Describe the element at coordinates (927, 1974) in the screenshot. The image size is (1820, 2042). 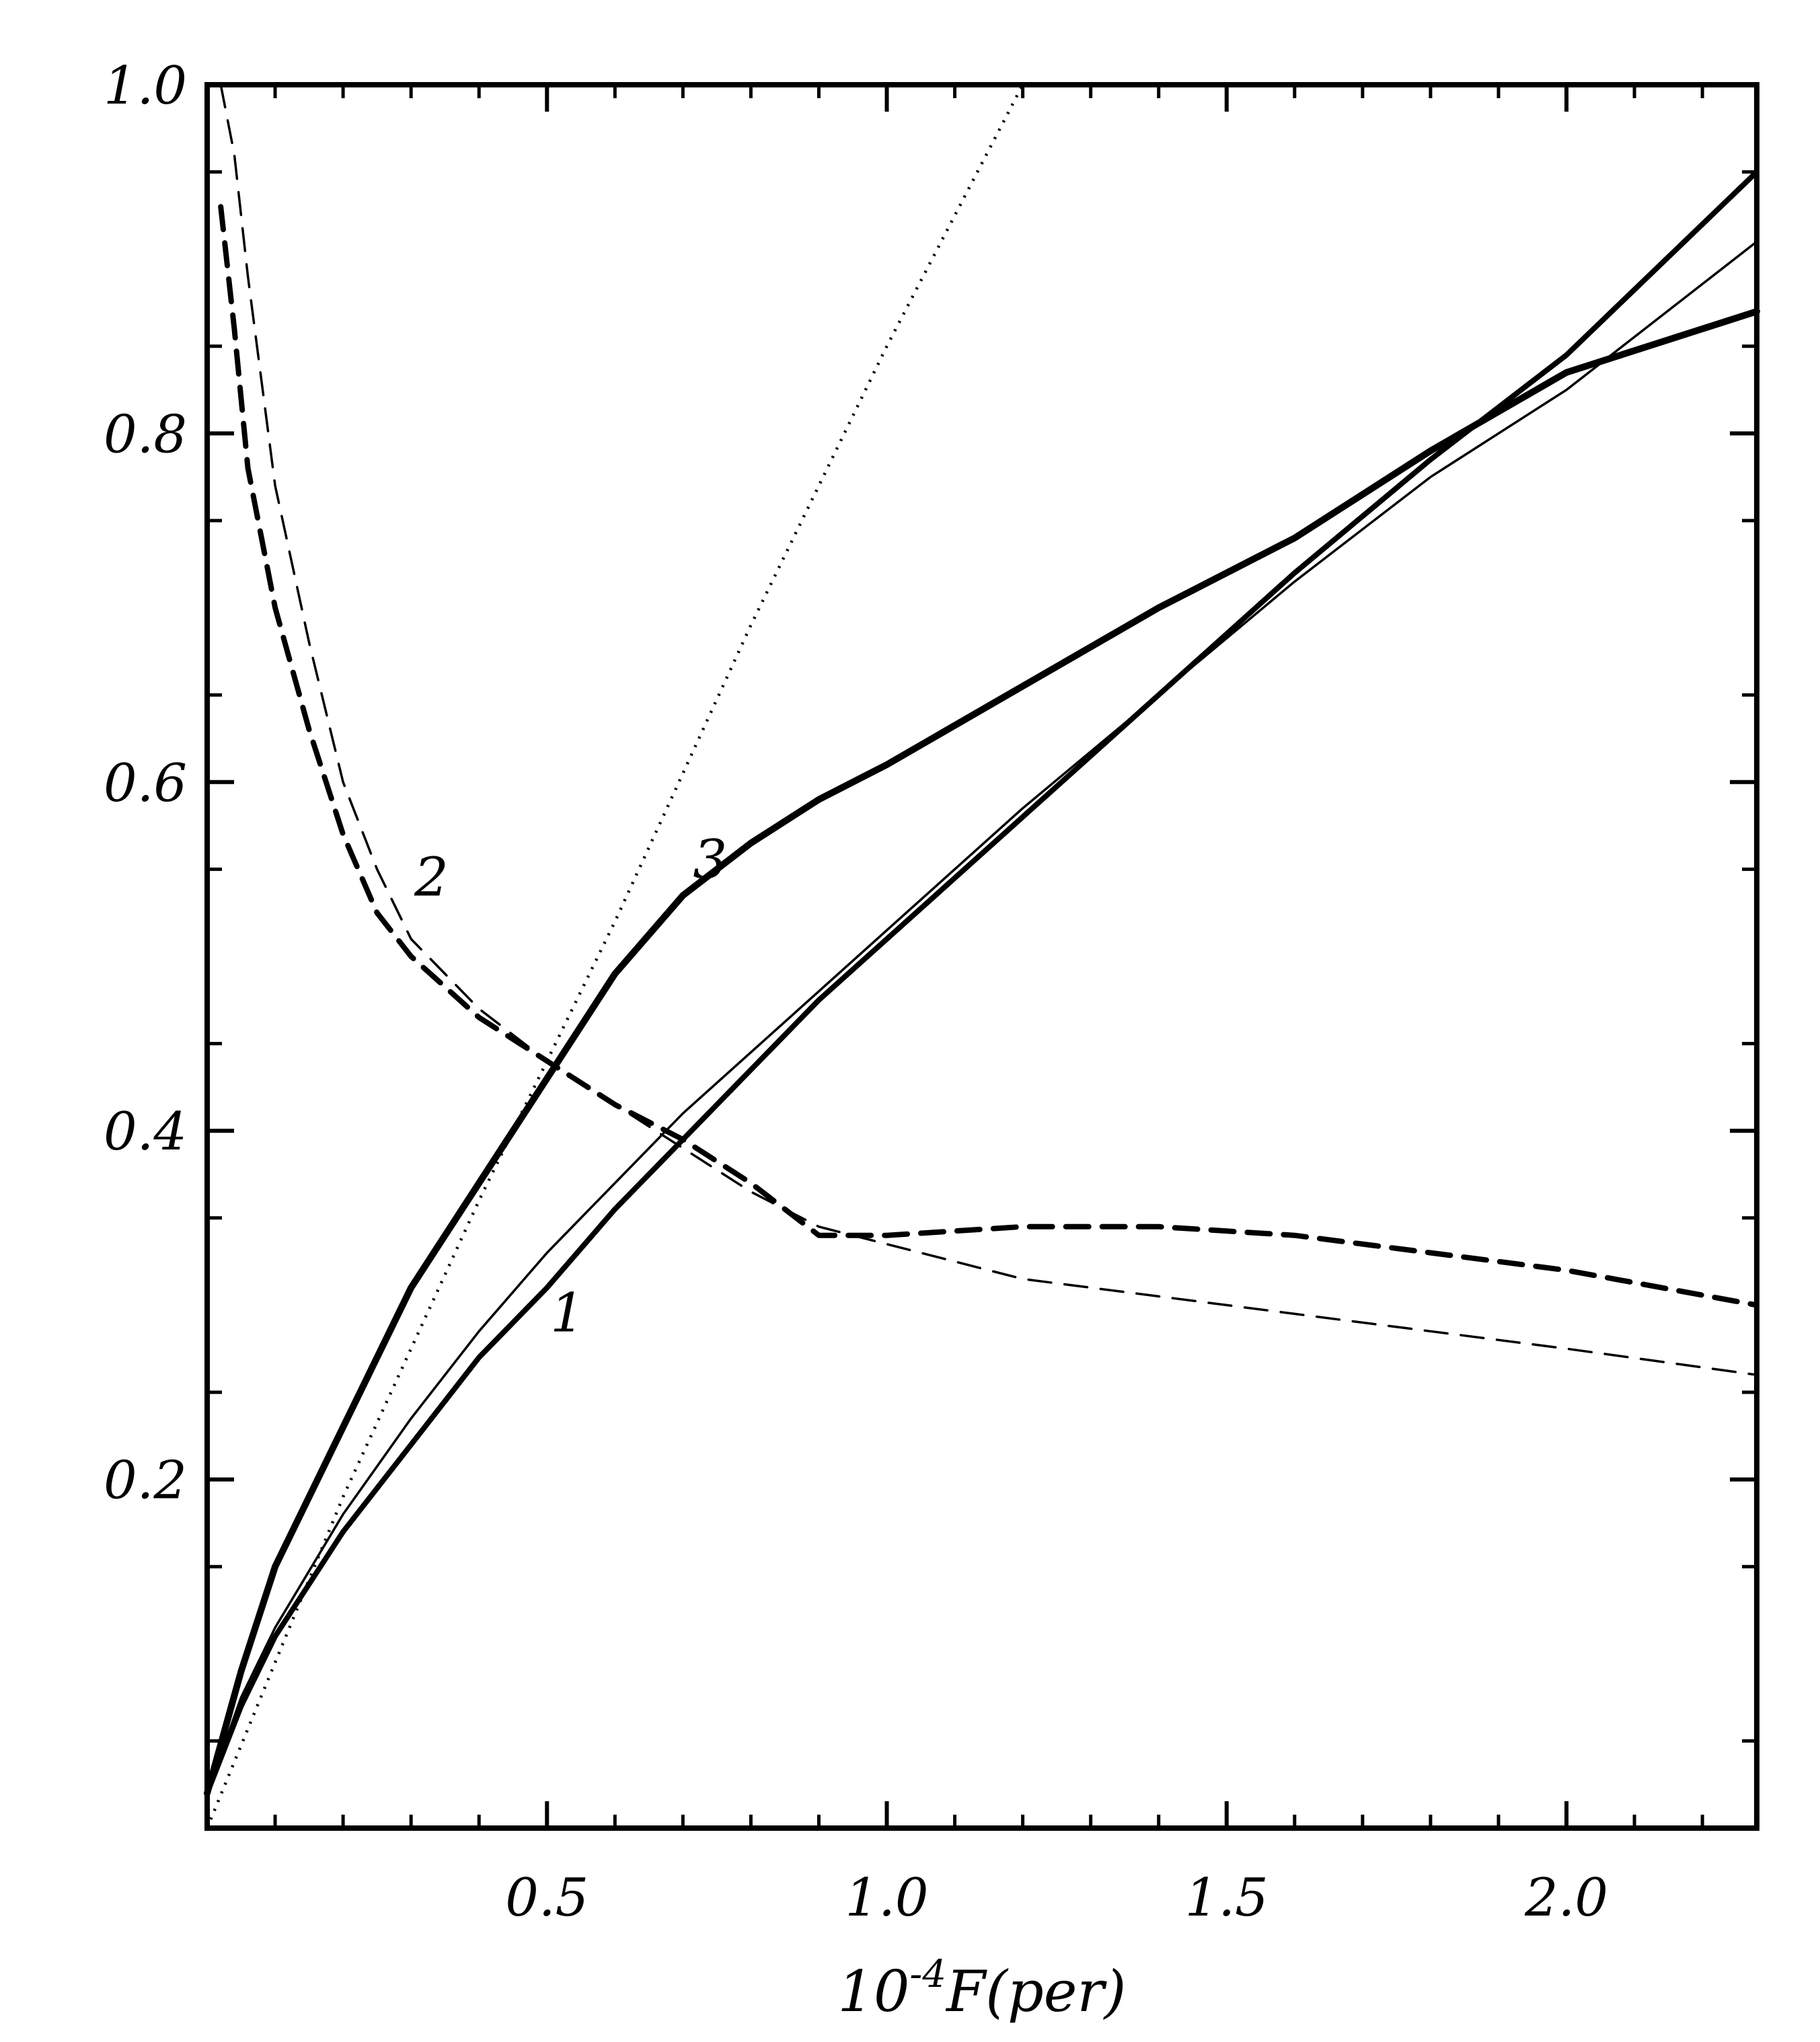
I see `x-axis-title-exponent: -4` at that location.